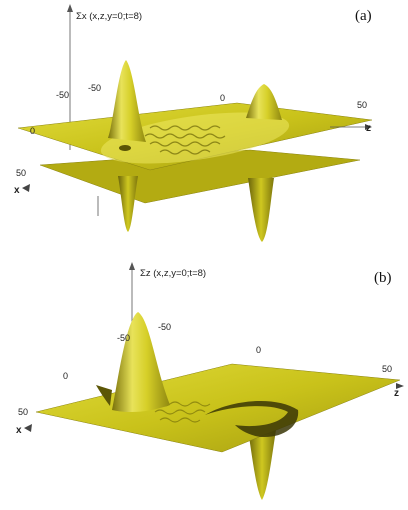  I want to click on negative-peak-left-a, so click(128, 204).